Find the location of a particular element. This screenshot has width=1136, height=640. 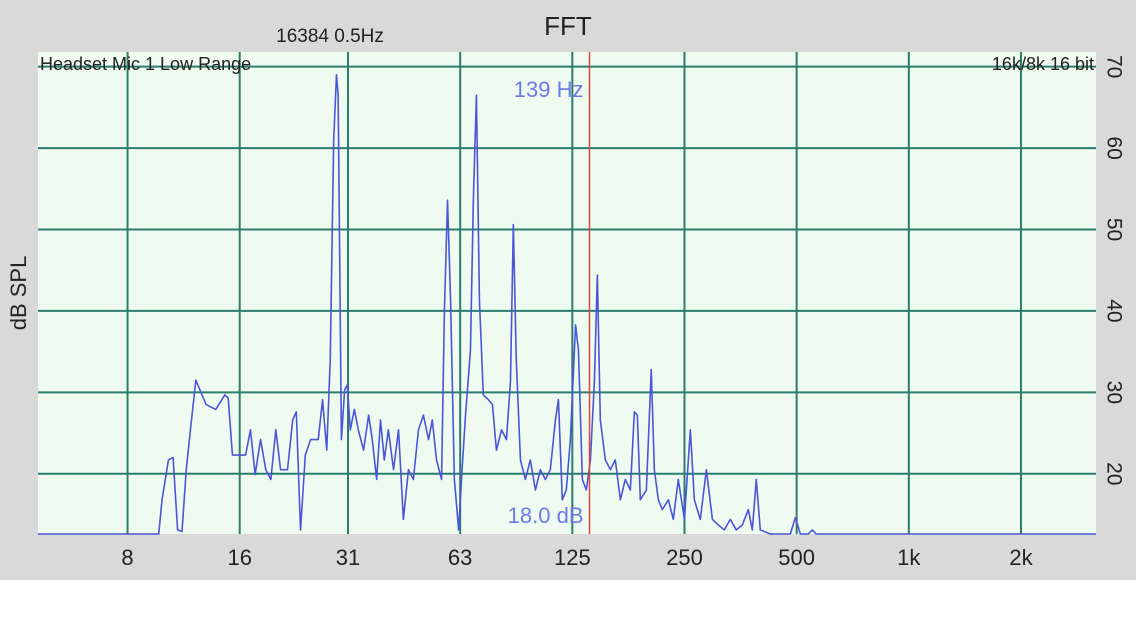

cursor-level-label: 18.0 dB is located at coordinates (546, 515).